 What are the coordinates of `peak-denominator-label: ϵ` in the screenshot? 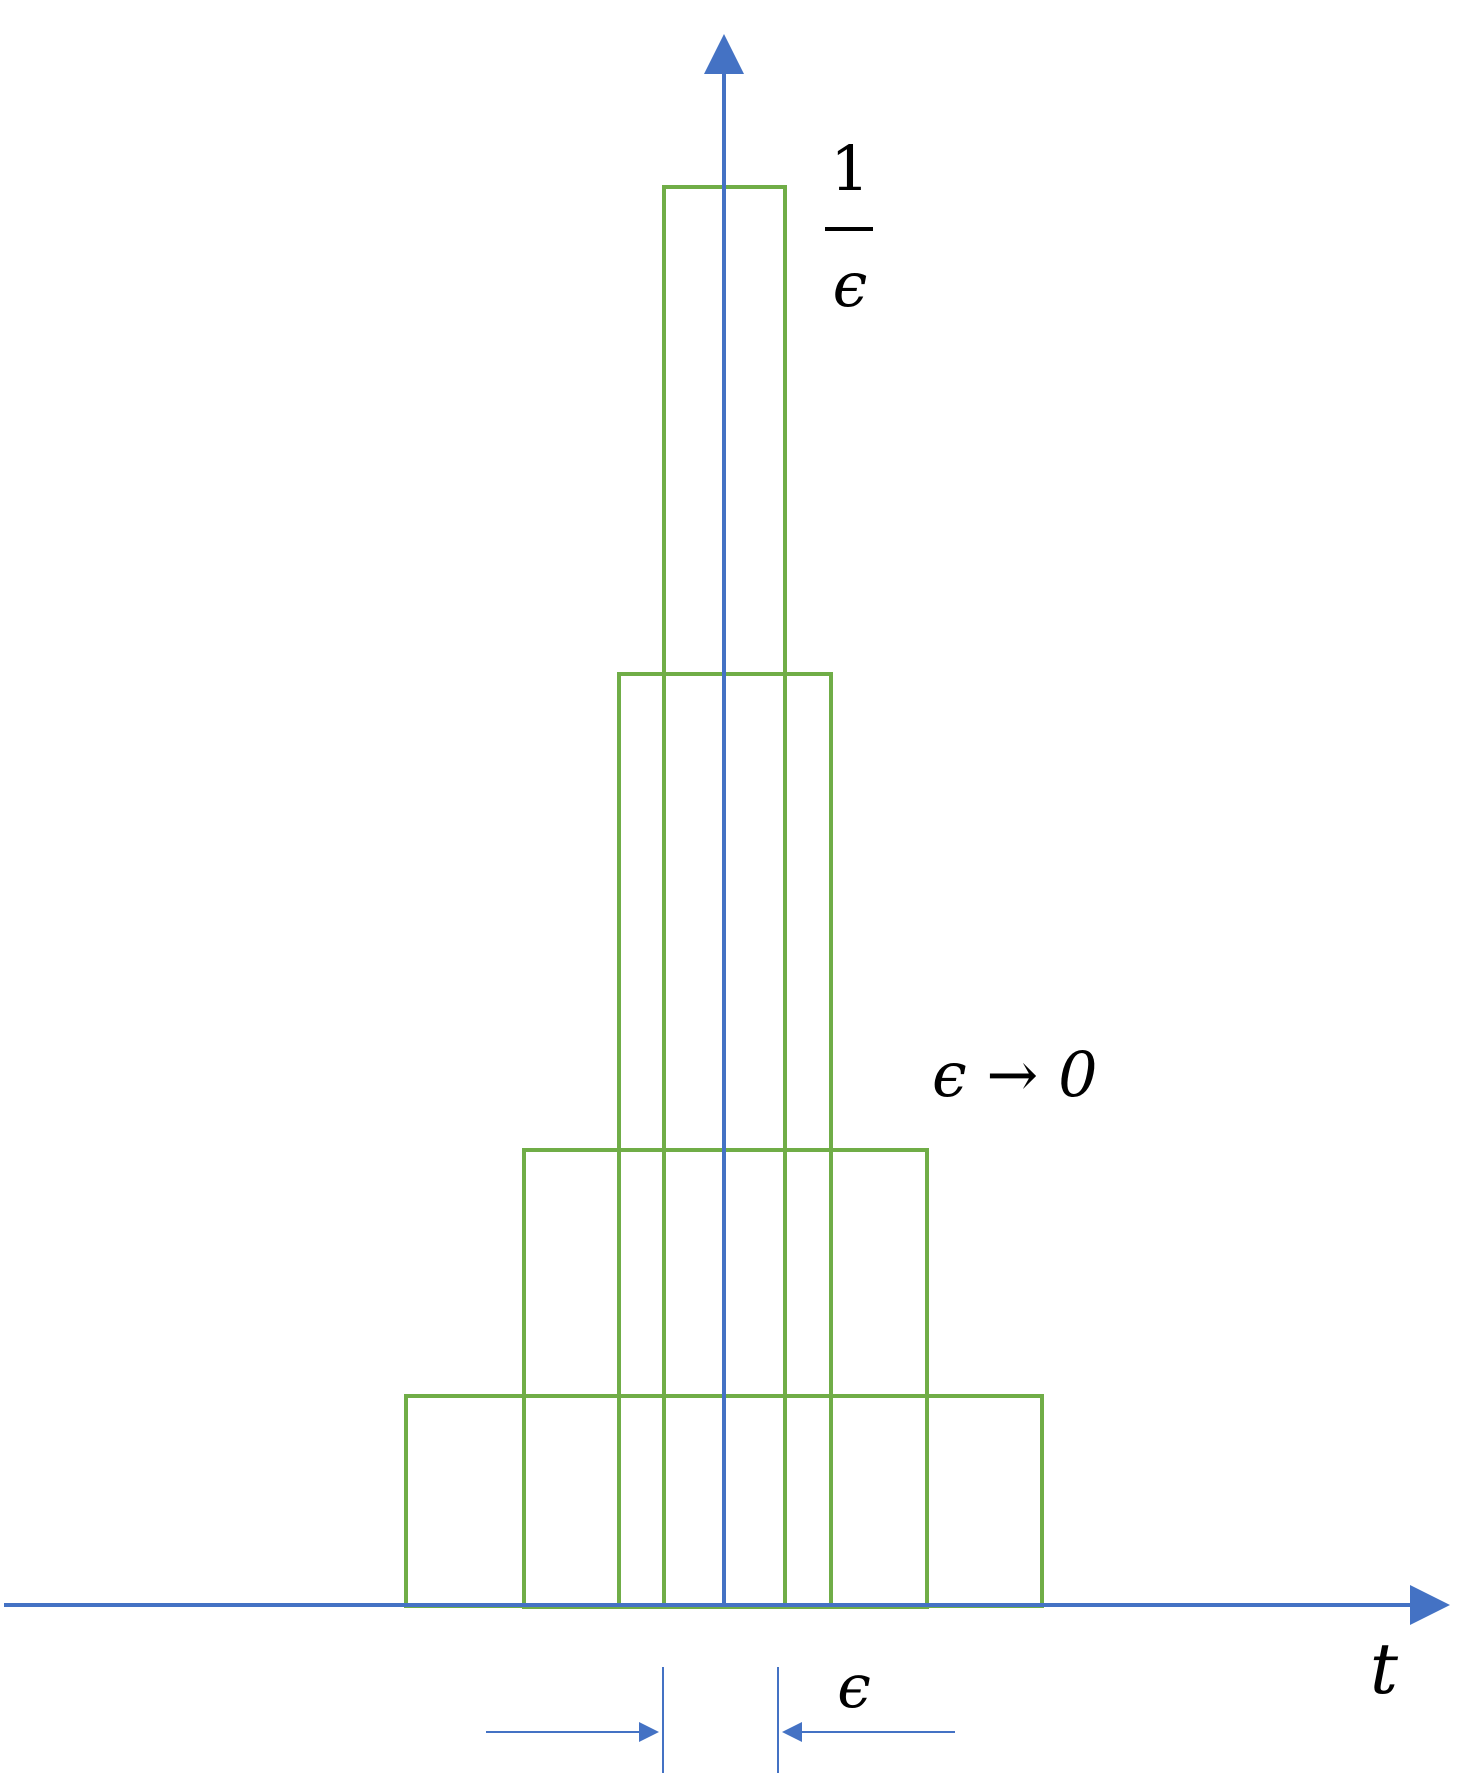 It's located at (850, 284).